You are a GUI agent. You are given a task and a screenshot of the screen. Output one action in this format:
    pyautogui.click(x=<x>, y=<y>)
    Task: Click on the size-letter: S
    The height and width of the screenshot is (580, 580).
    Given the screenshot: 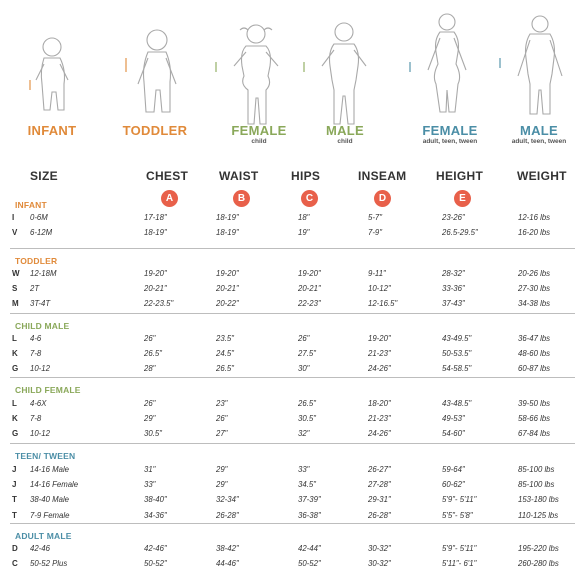 What is the action you would take?
    pyautogui.click(x=15, y=289)
    